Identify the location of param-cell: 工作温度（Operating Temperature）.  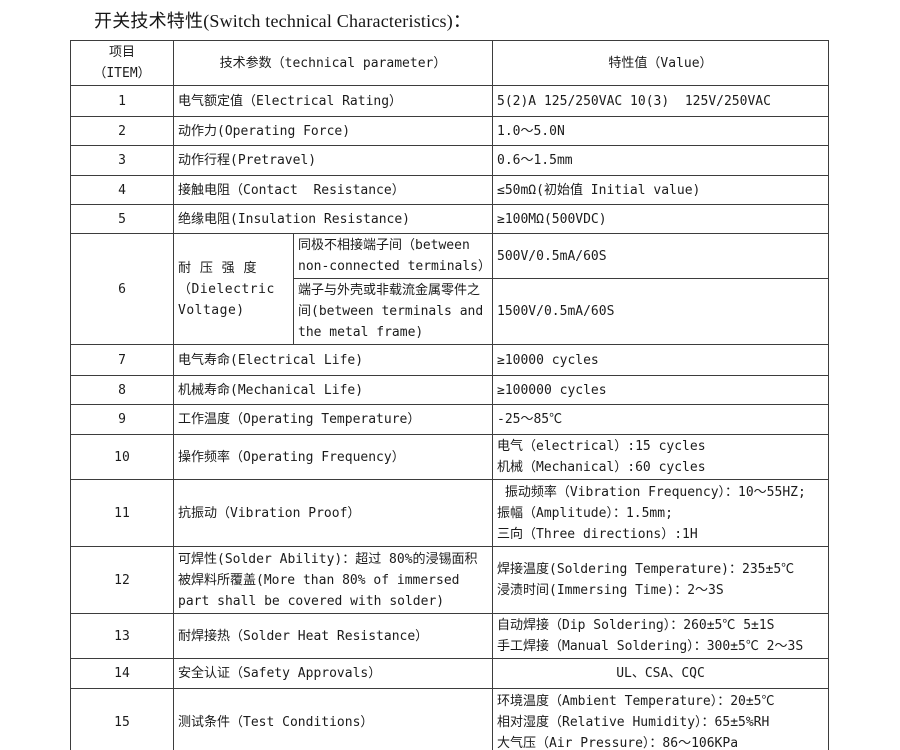
(333, 419).